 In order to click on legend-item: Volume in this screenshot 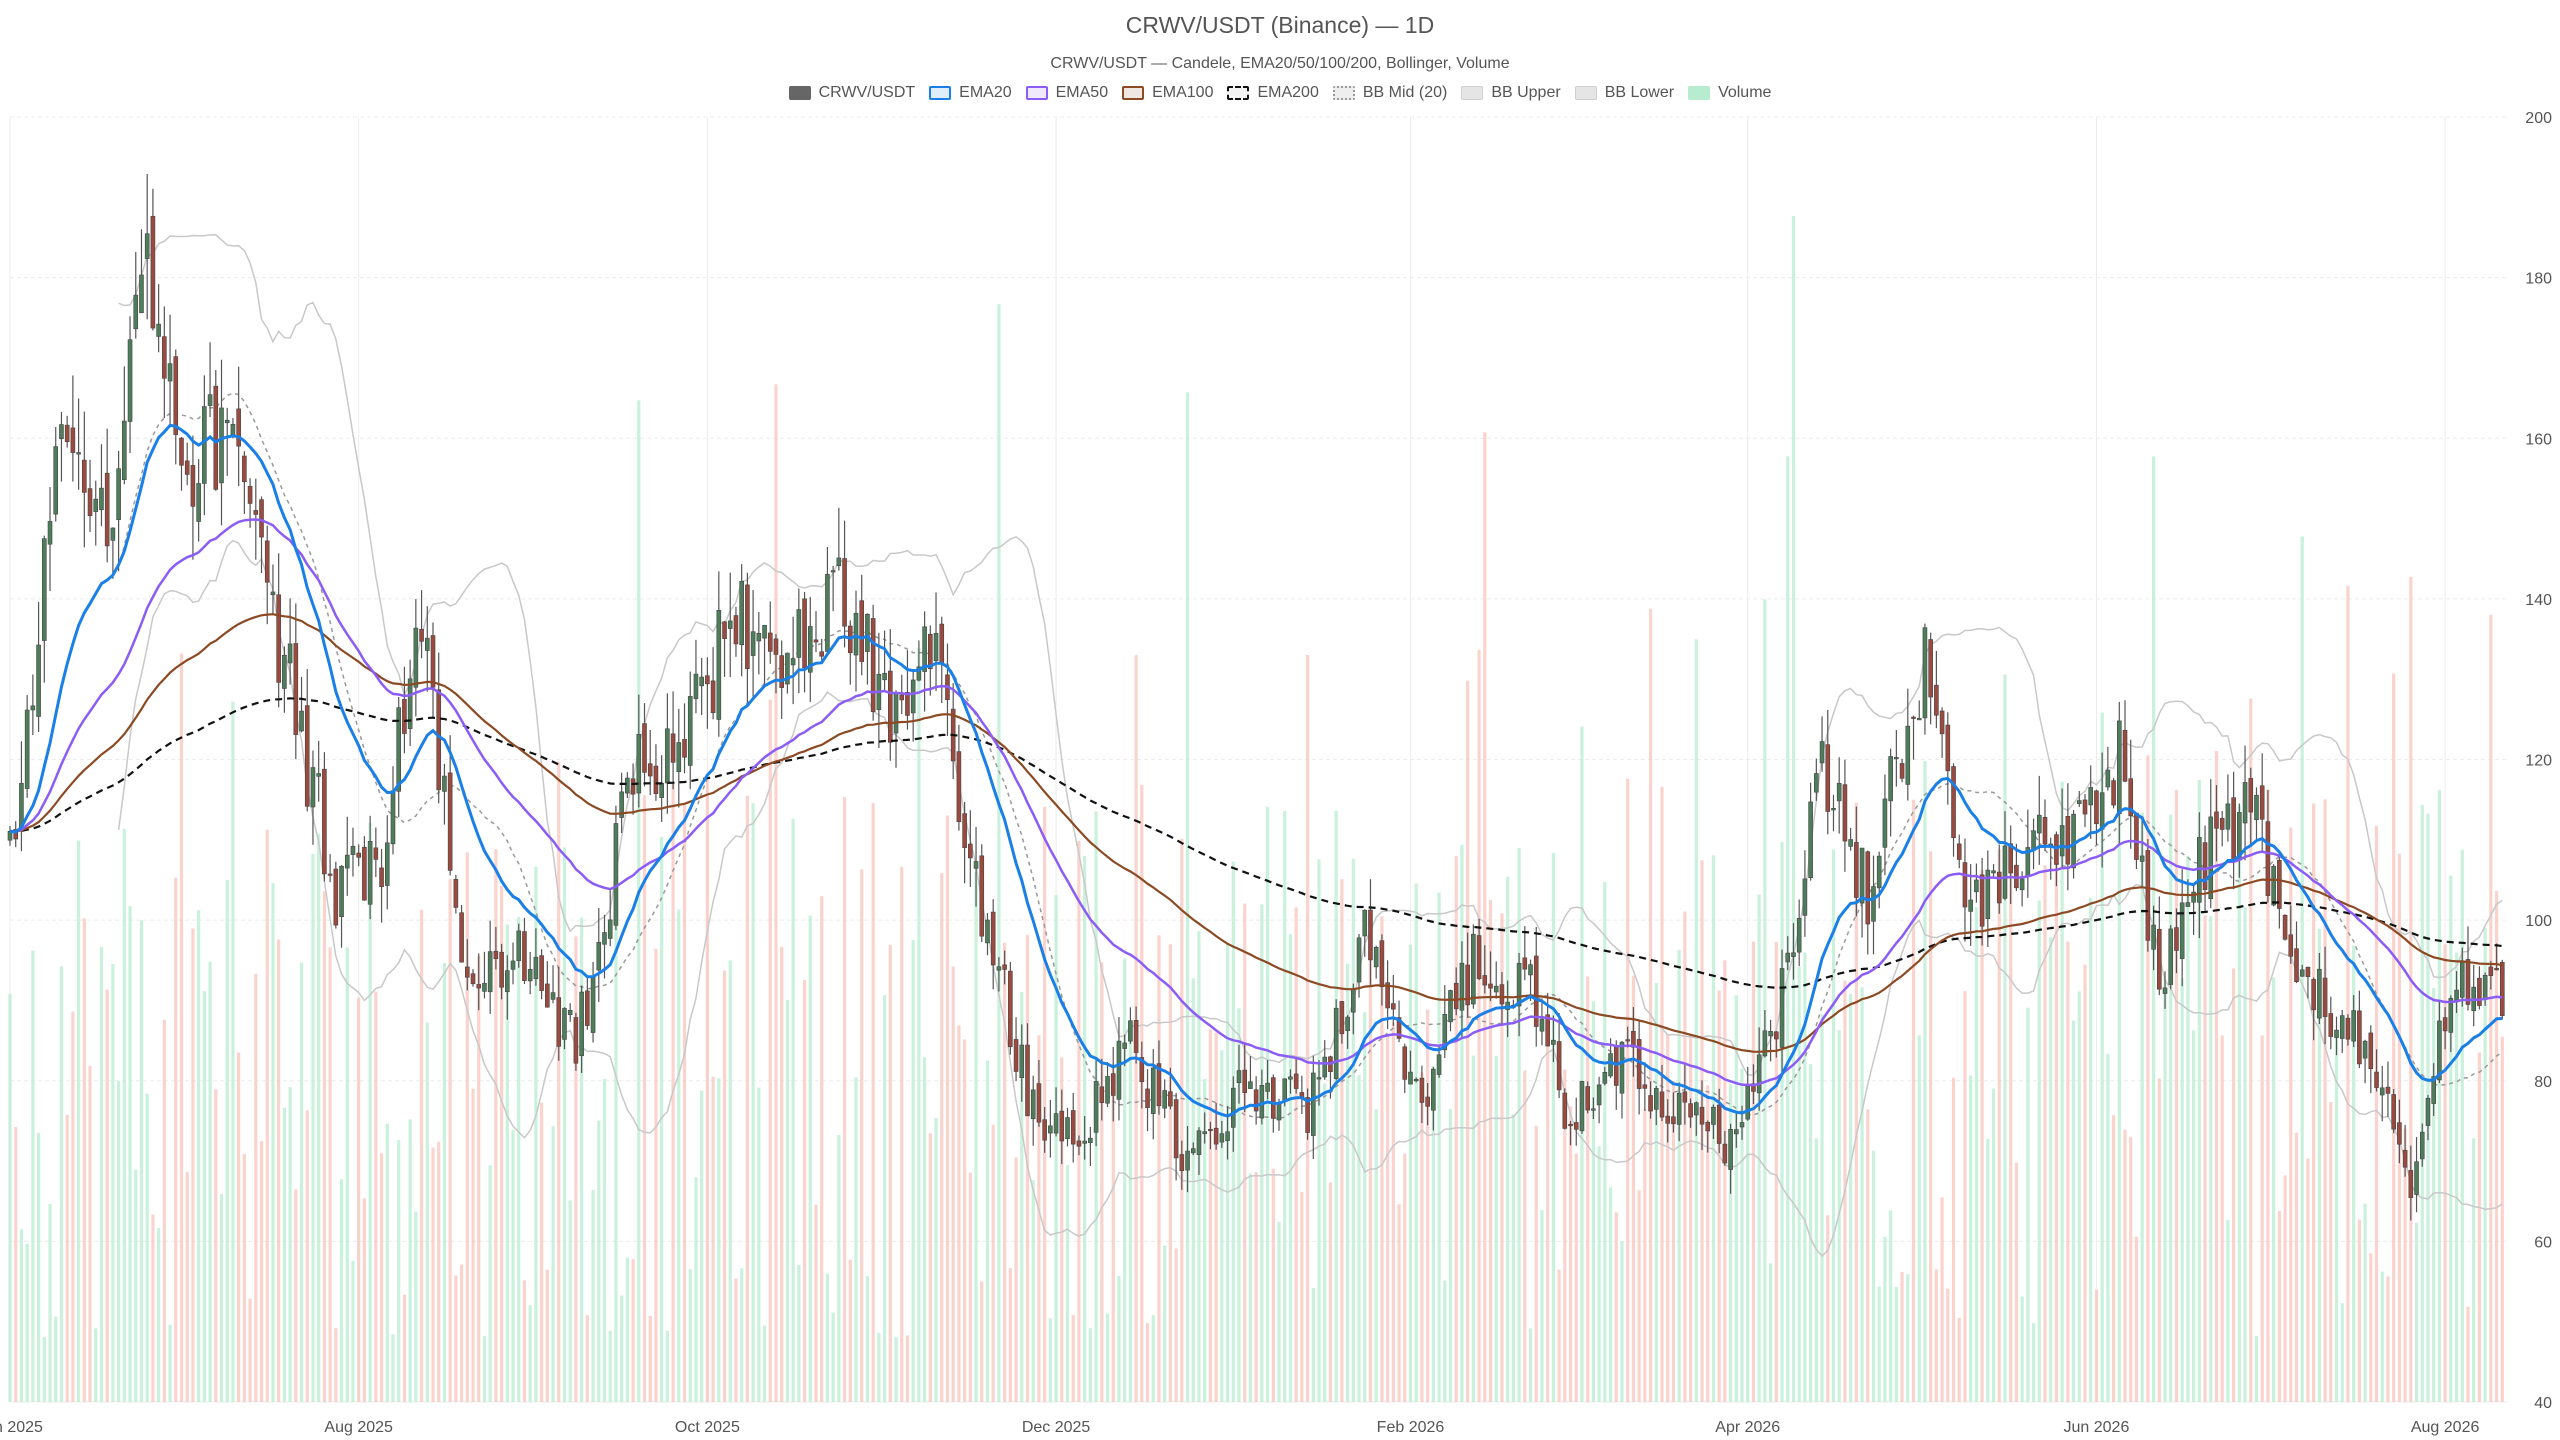, I will do `click(1729, 93)`.